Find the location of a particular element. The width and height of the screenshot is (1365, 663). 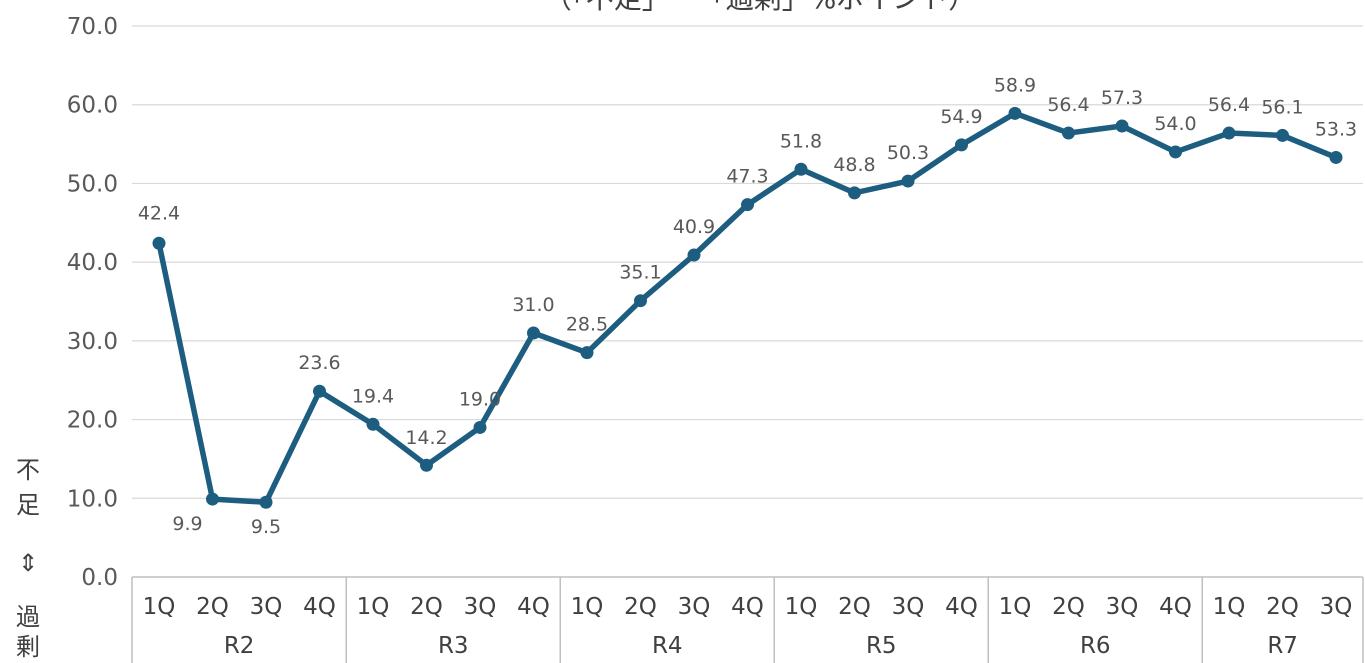

data-label: 54.9 is located at coordinates (961, 117).